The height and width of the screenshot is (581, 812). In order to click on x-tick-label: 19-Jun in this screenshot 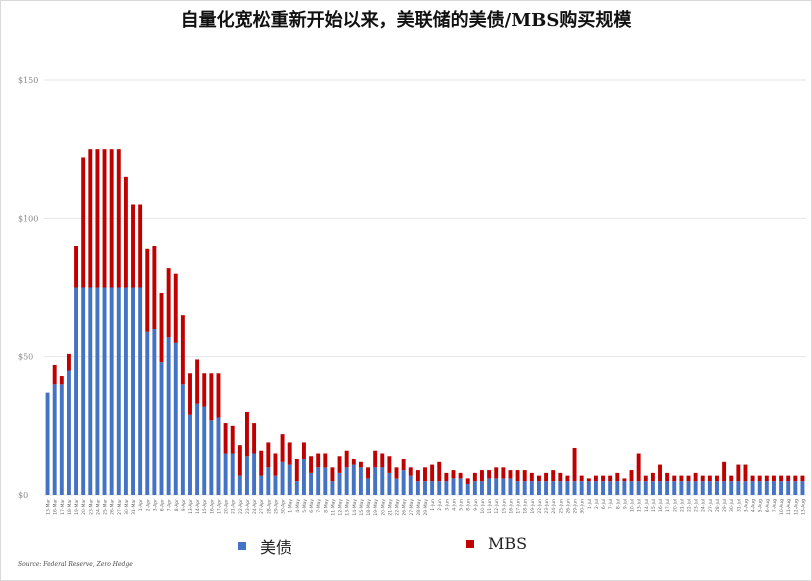, I will do `click(533, 506)`.